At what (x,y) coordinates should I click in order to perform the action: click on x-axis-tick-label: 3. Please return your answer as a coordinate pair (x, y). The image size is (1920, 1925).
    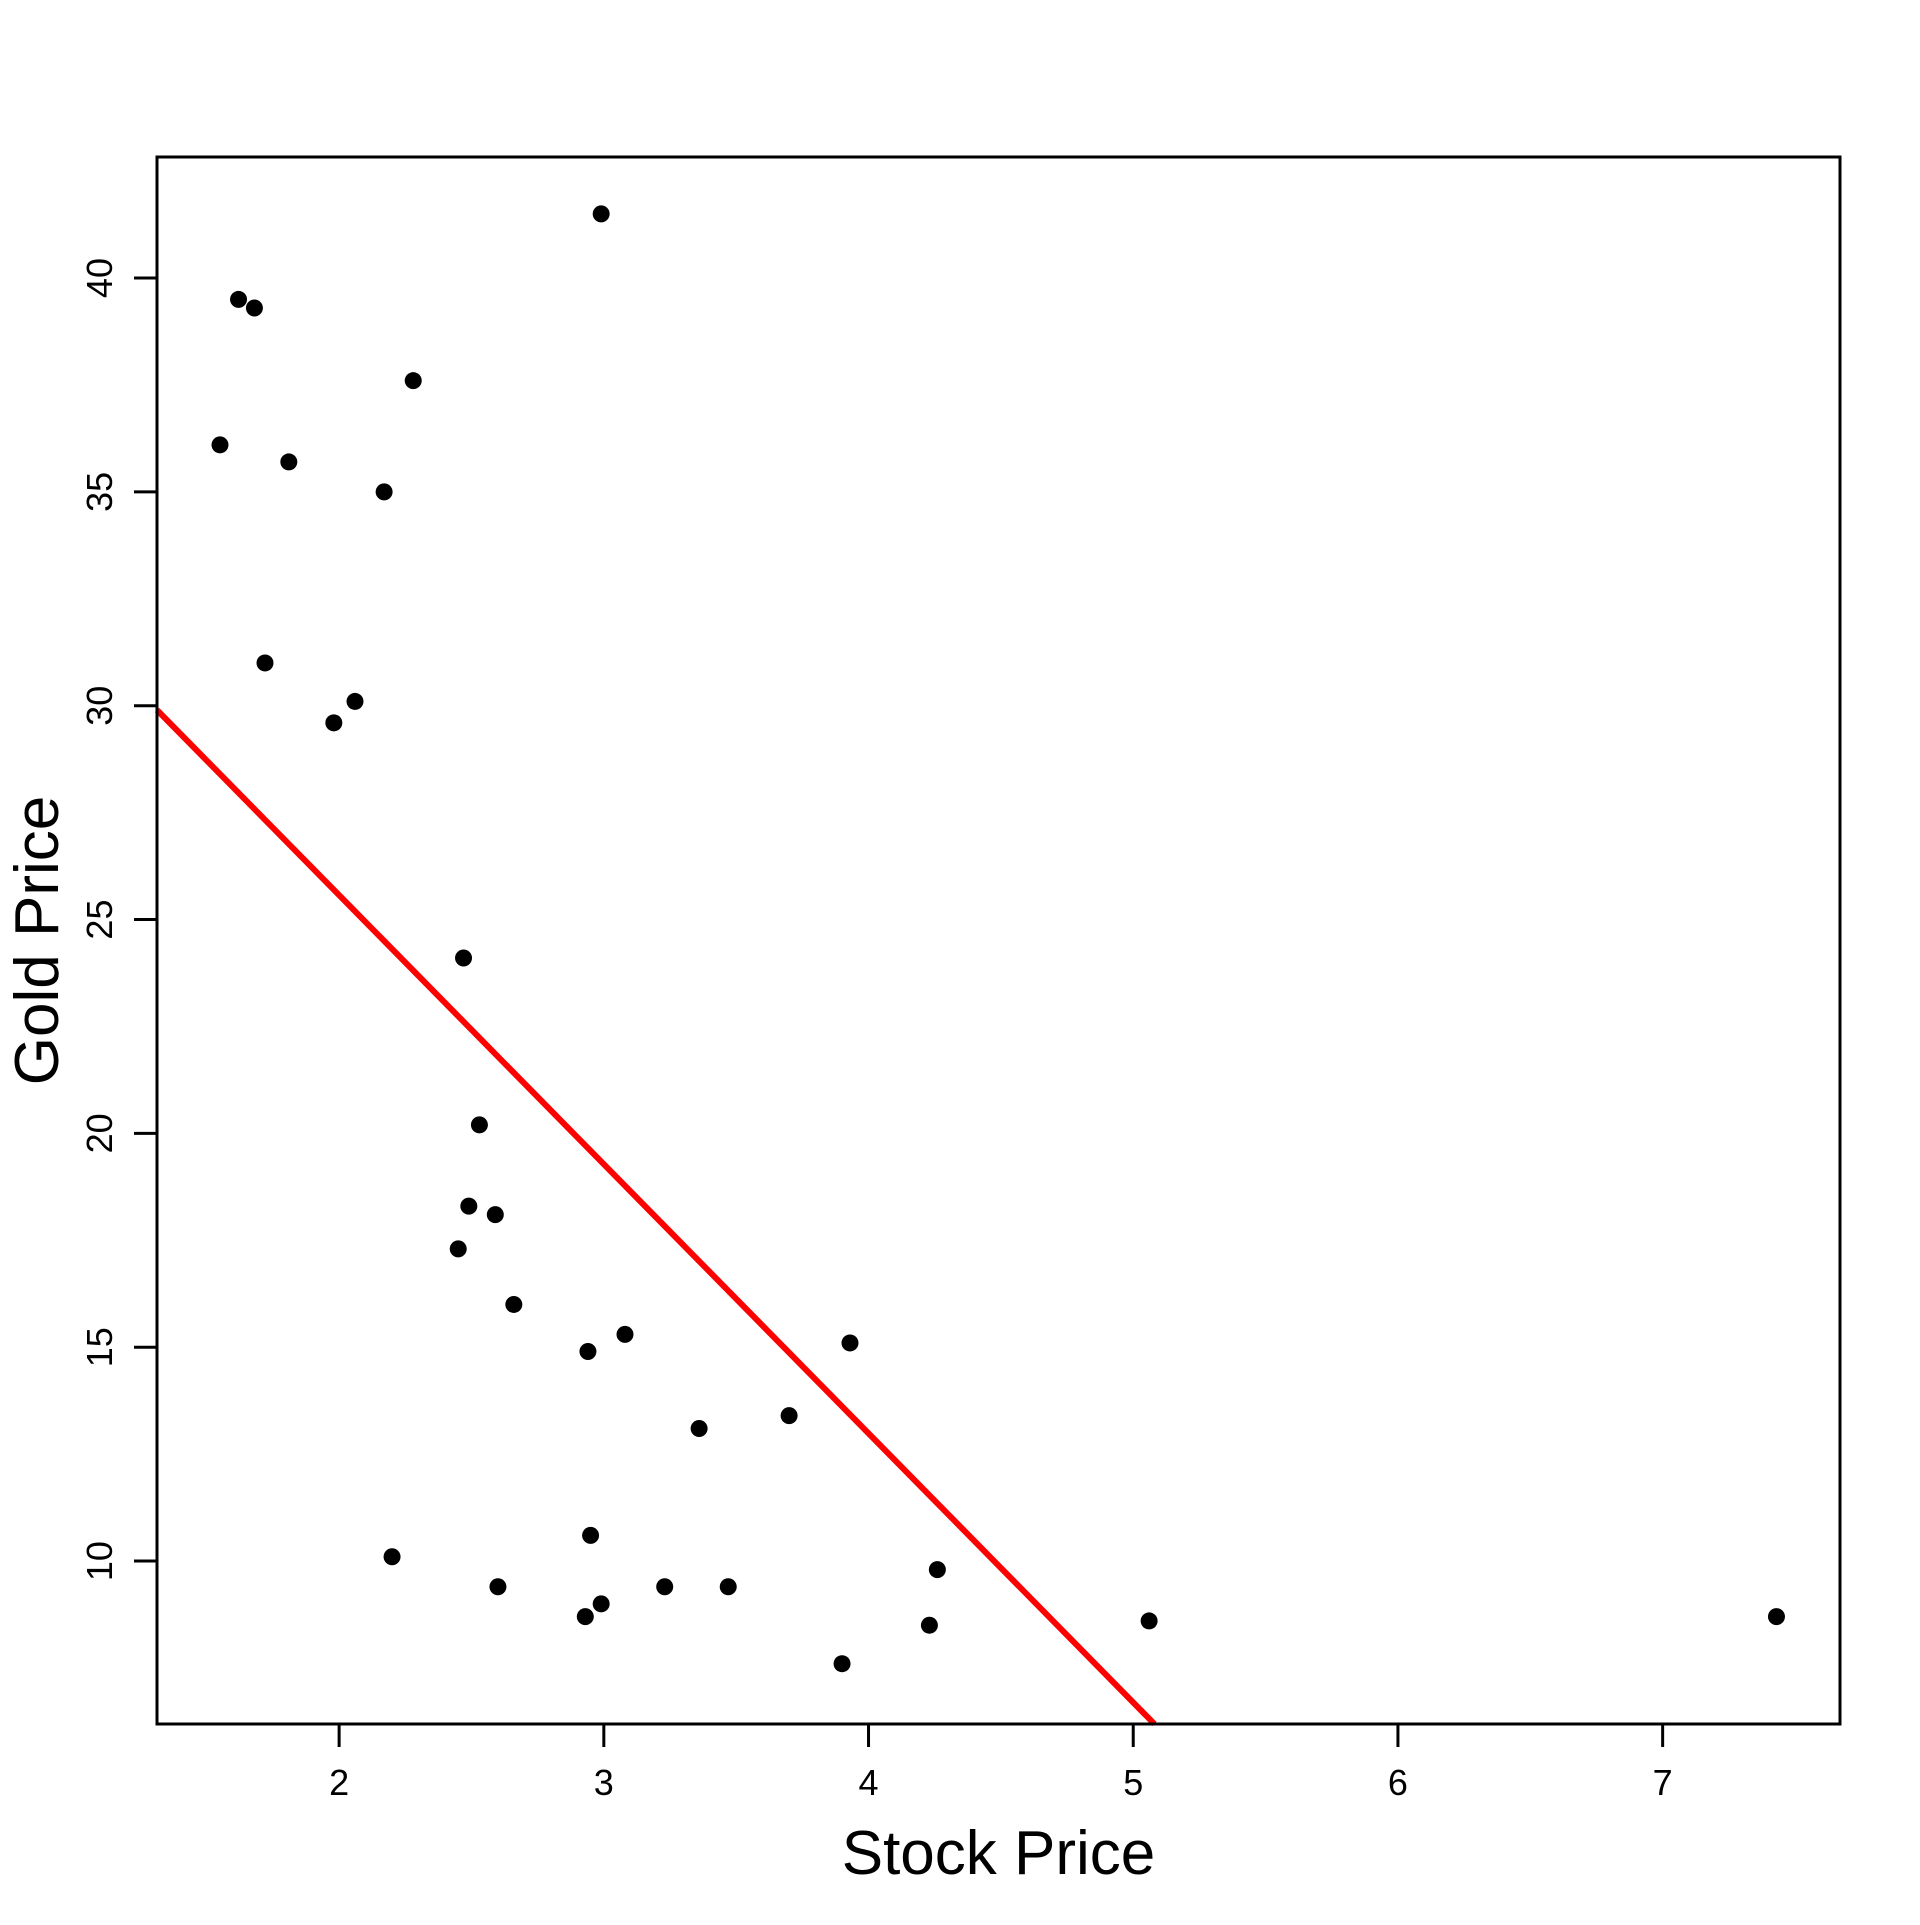
    Looking at the image, I should click on (604, 1782).